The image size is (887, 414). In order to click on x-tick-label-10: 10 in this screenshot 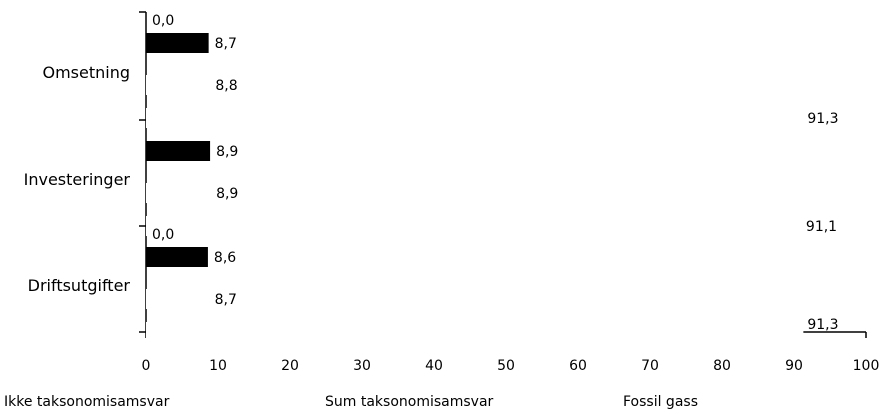, I will do `click(218, 366)`.